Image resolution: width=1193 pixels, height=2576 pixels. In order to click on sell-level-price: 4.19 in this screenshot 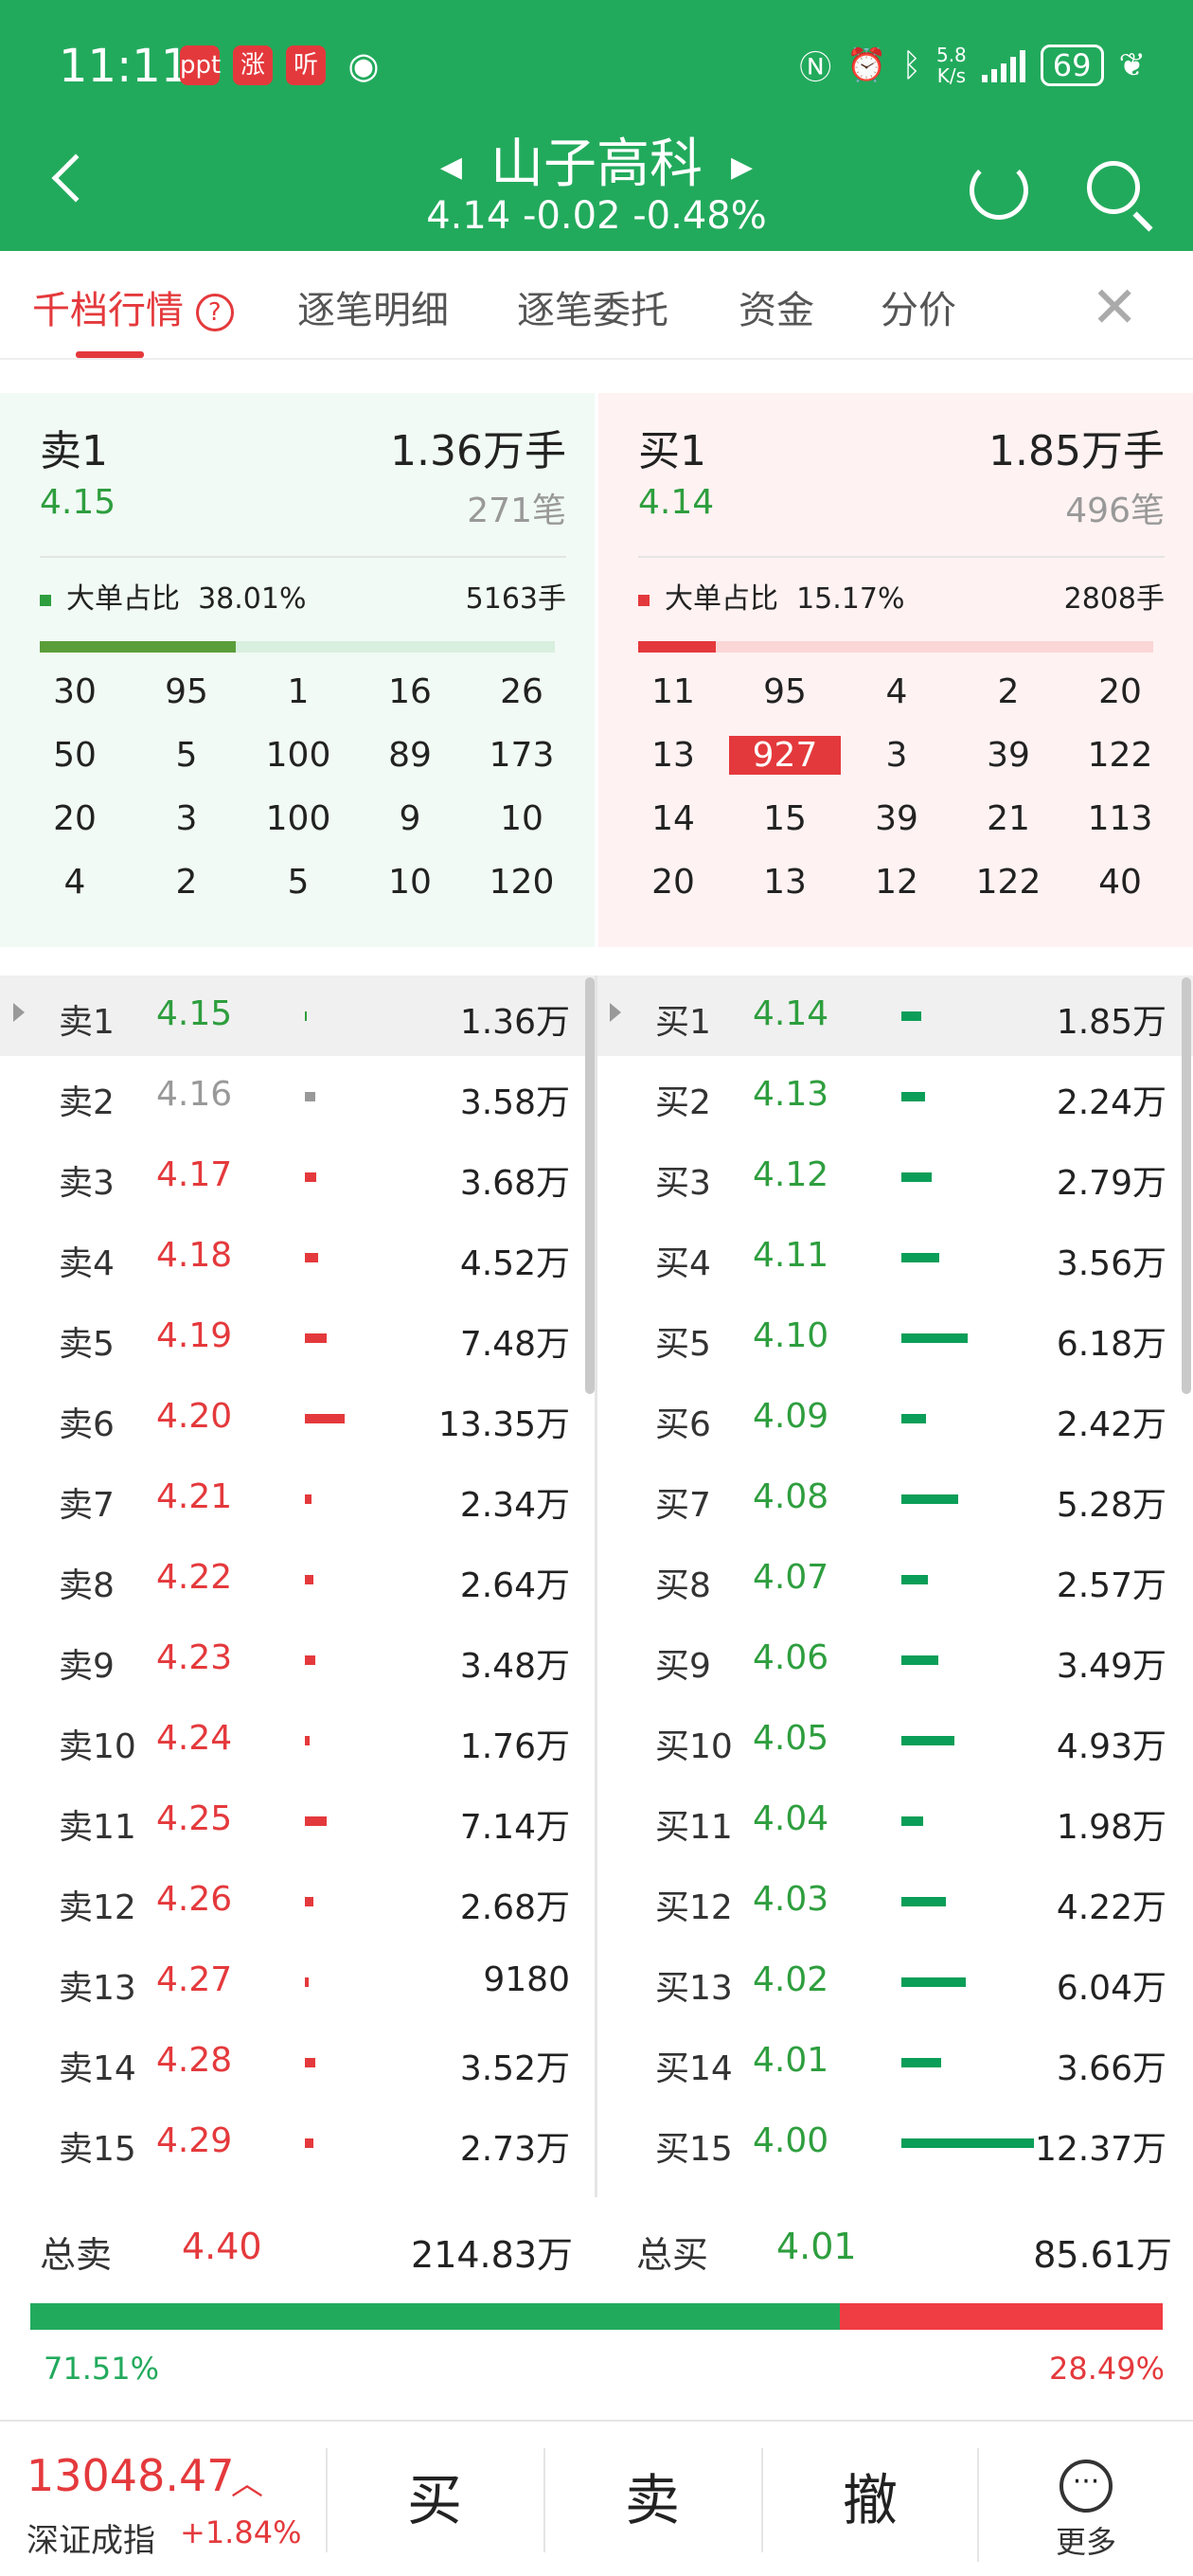, I will do `click(194, 1335)`.